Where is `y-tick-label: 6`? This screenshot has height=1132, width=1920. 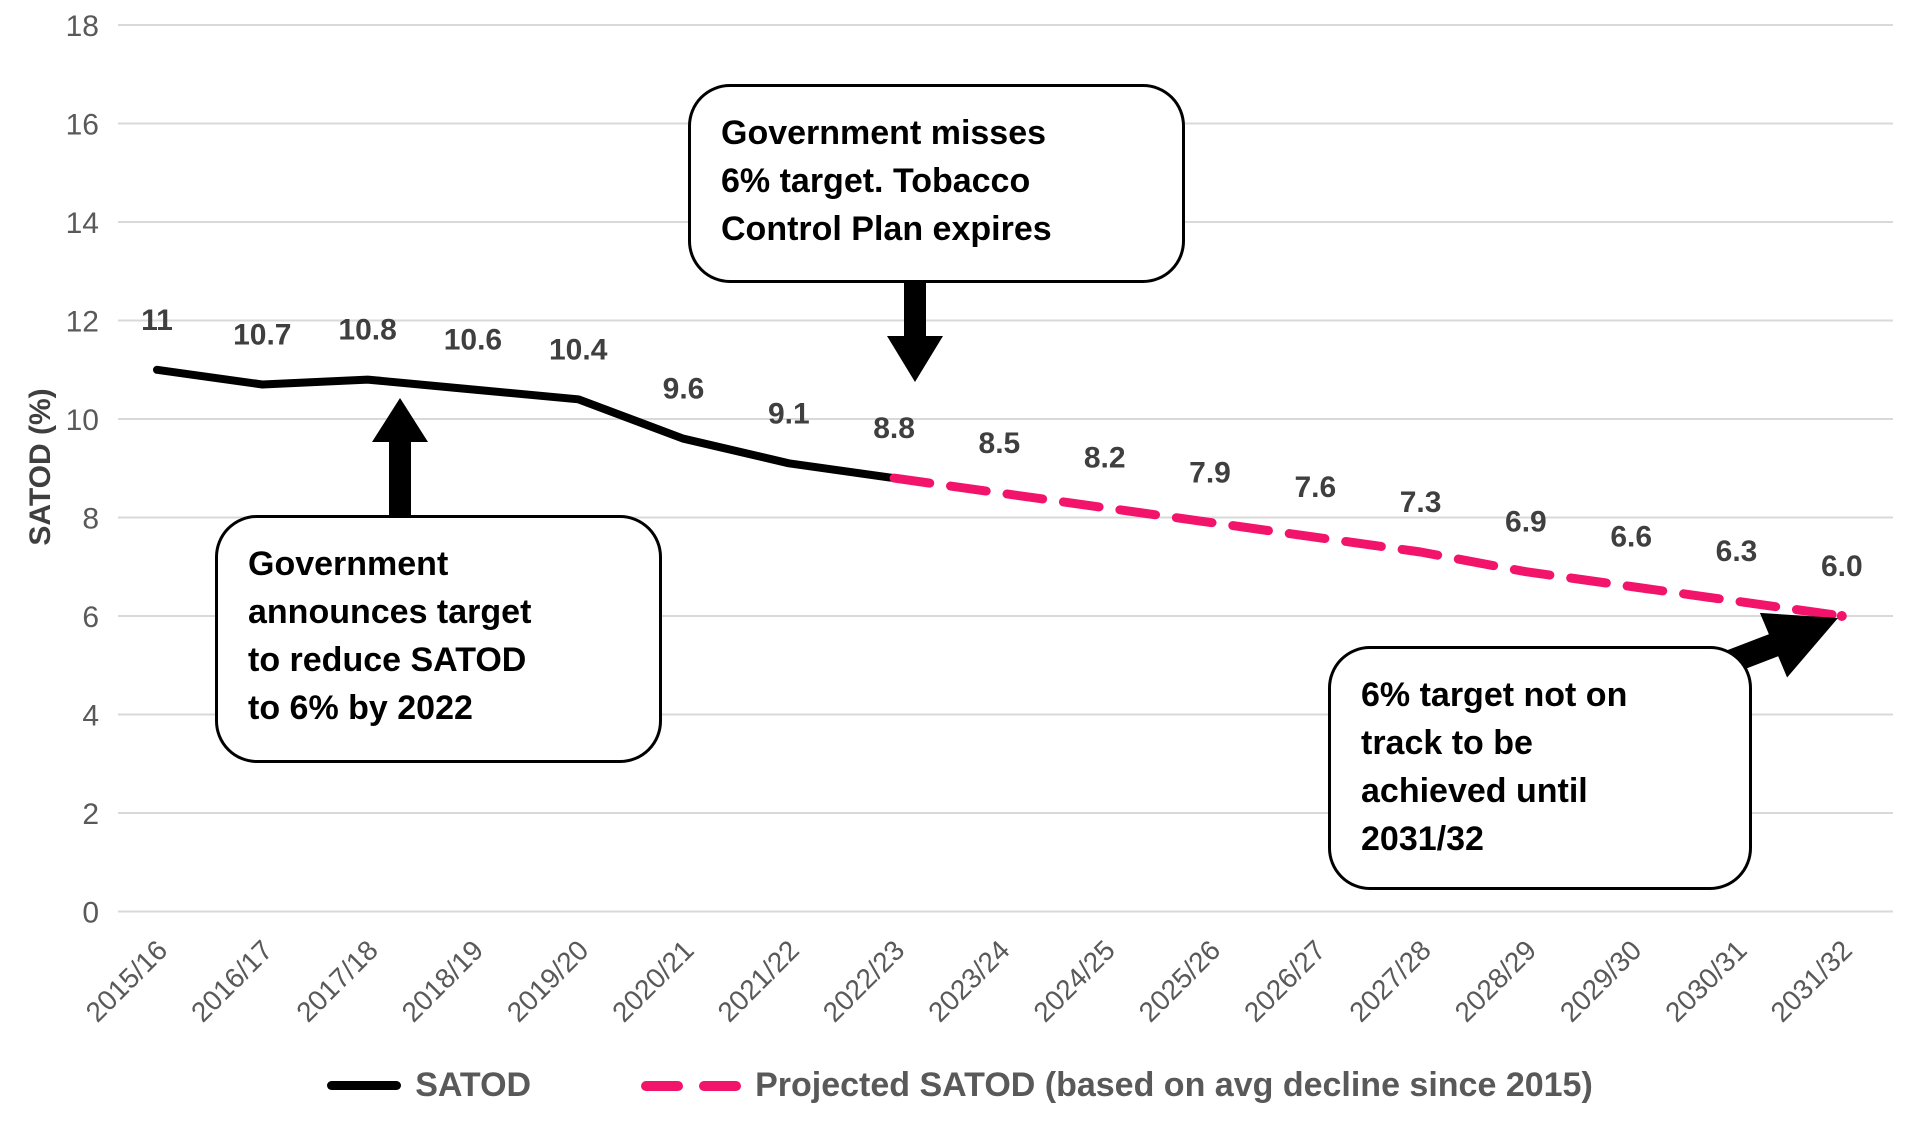
y-tick-label: 6 is located at coordinates (90, 617).